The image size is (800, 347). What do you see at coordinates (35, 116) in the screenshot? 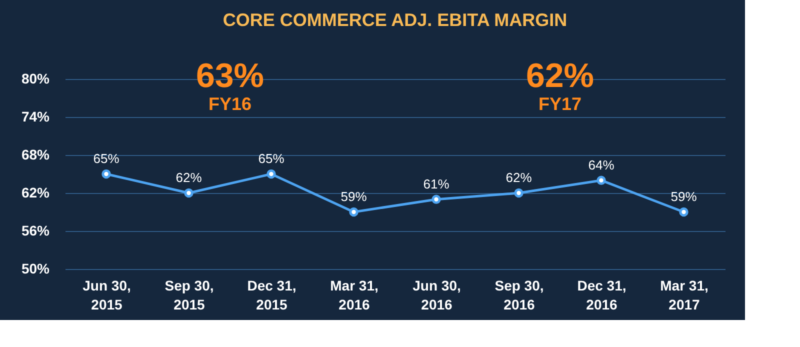
I see `y-tick-label: 74%` at bounding box center [35, 116].